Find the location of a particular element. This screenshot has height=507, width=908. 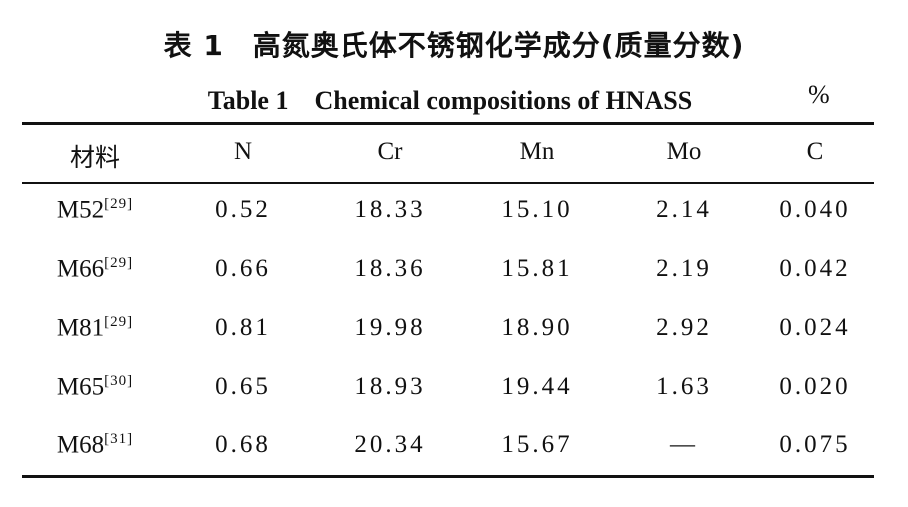

value-cell: 18.90 is located at coordinates (537, 327).